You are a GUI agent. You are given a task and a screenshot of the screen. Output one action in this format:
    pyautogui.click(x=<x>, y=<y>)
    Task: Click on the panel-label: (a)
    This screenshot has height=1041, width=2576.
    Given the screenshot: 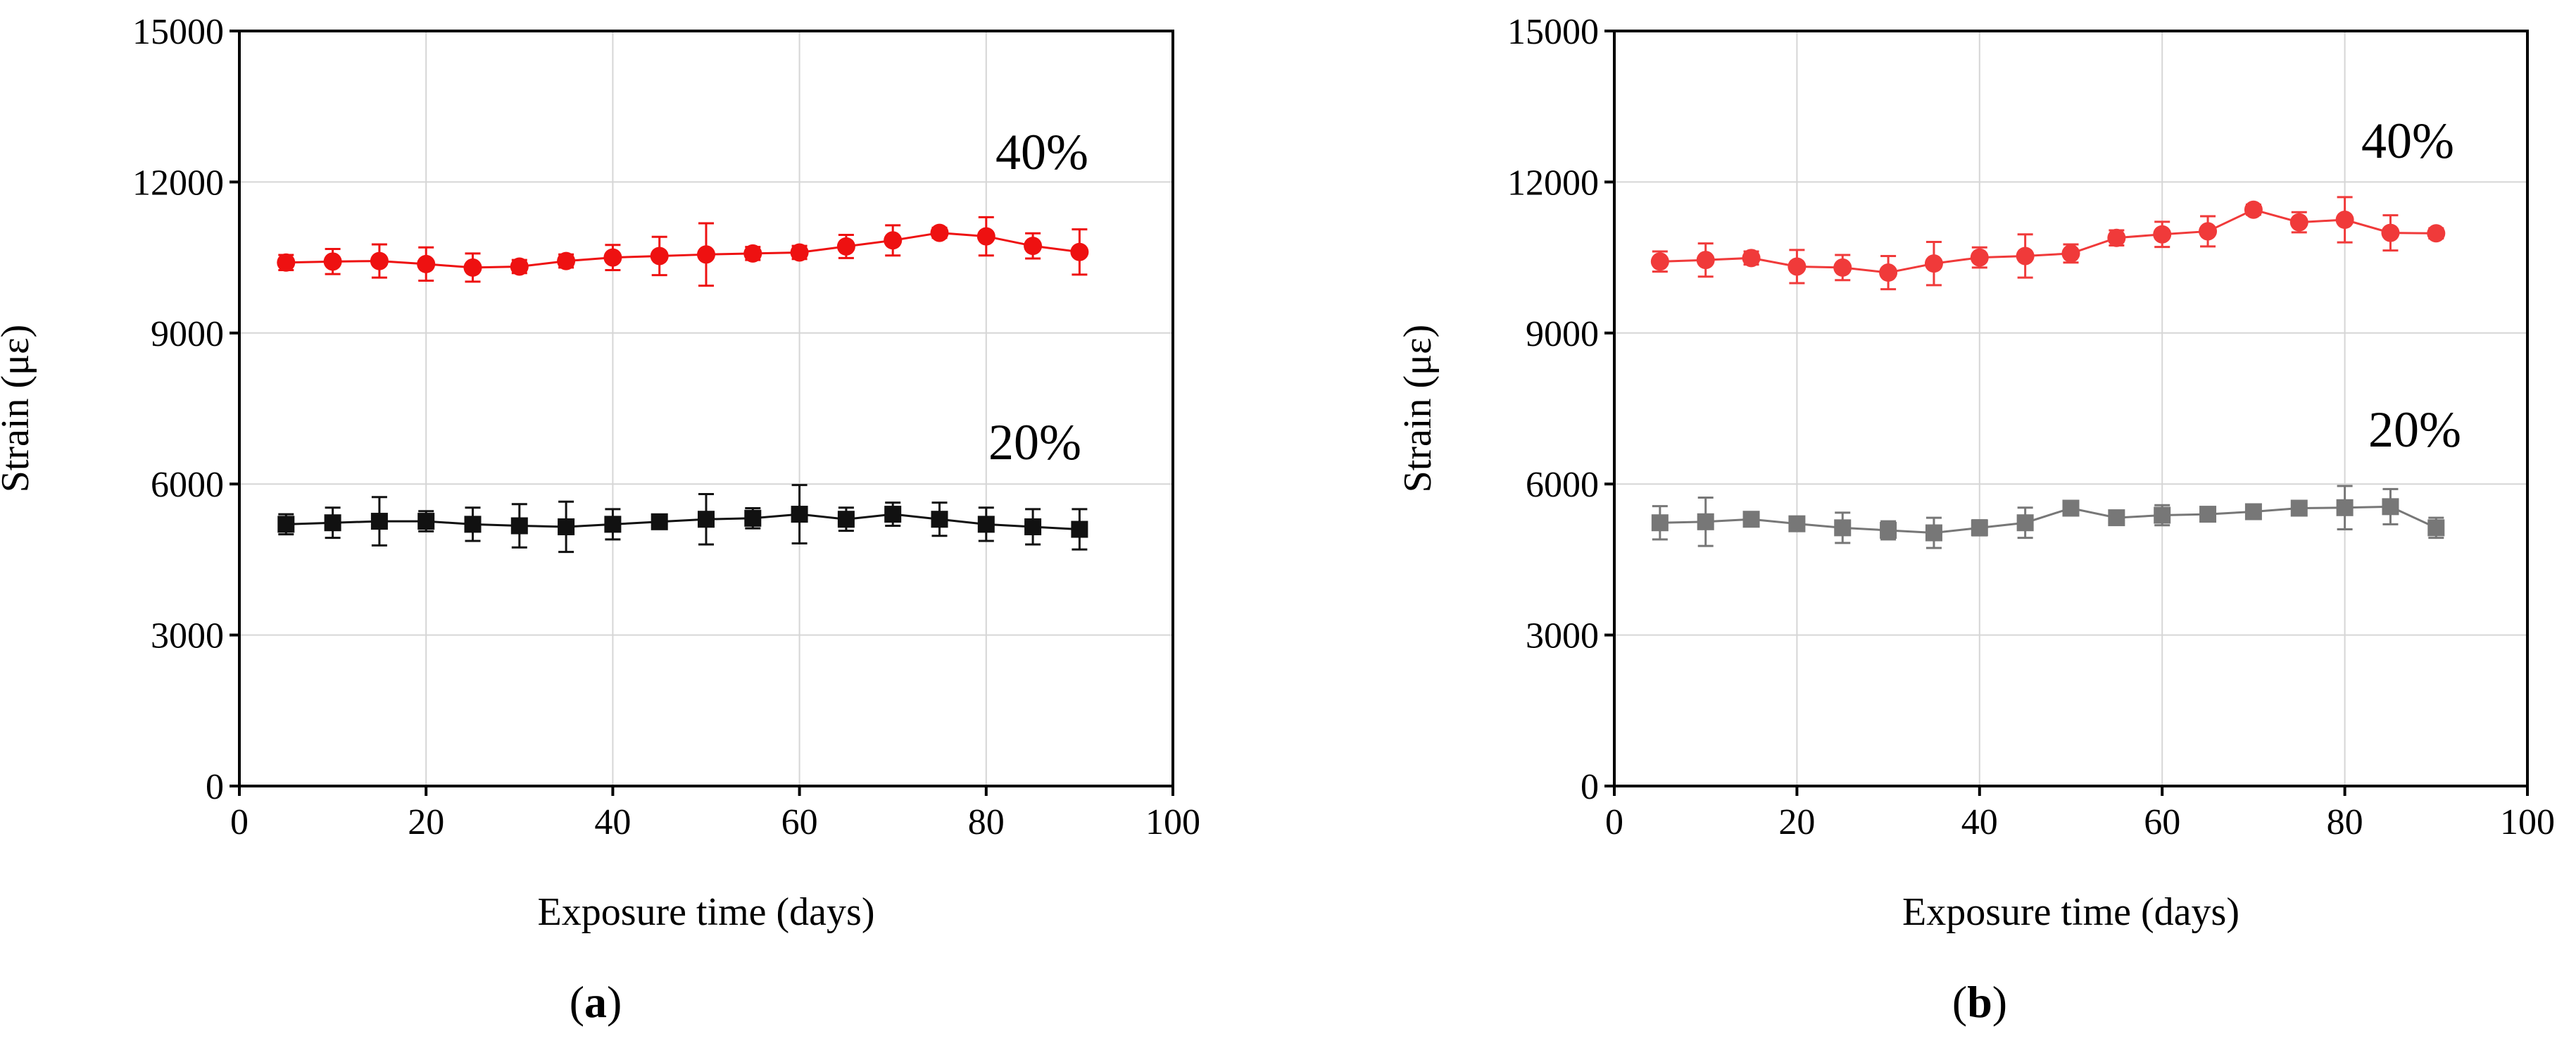 What is the action you would take?
    pyautogui.click(x=596, y=1002)
    